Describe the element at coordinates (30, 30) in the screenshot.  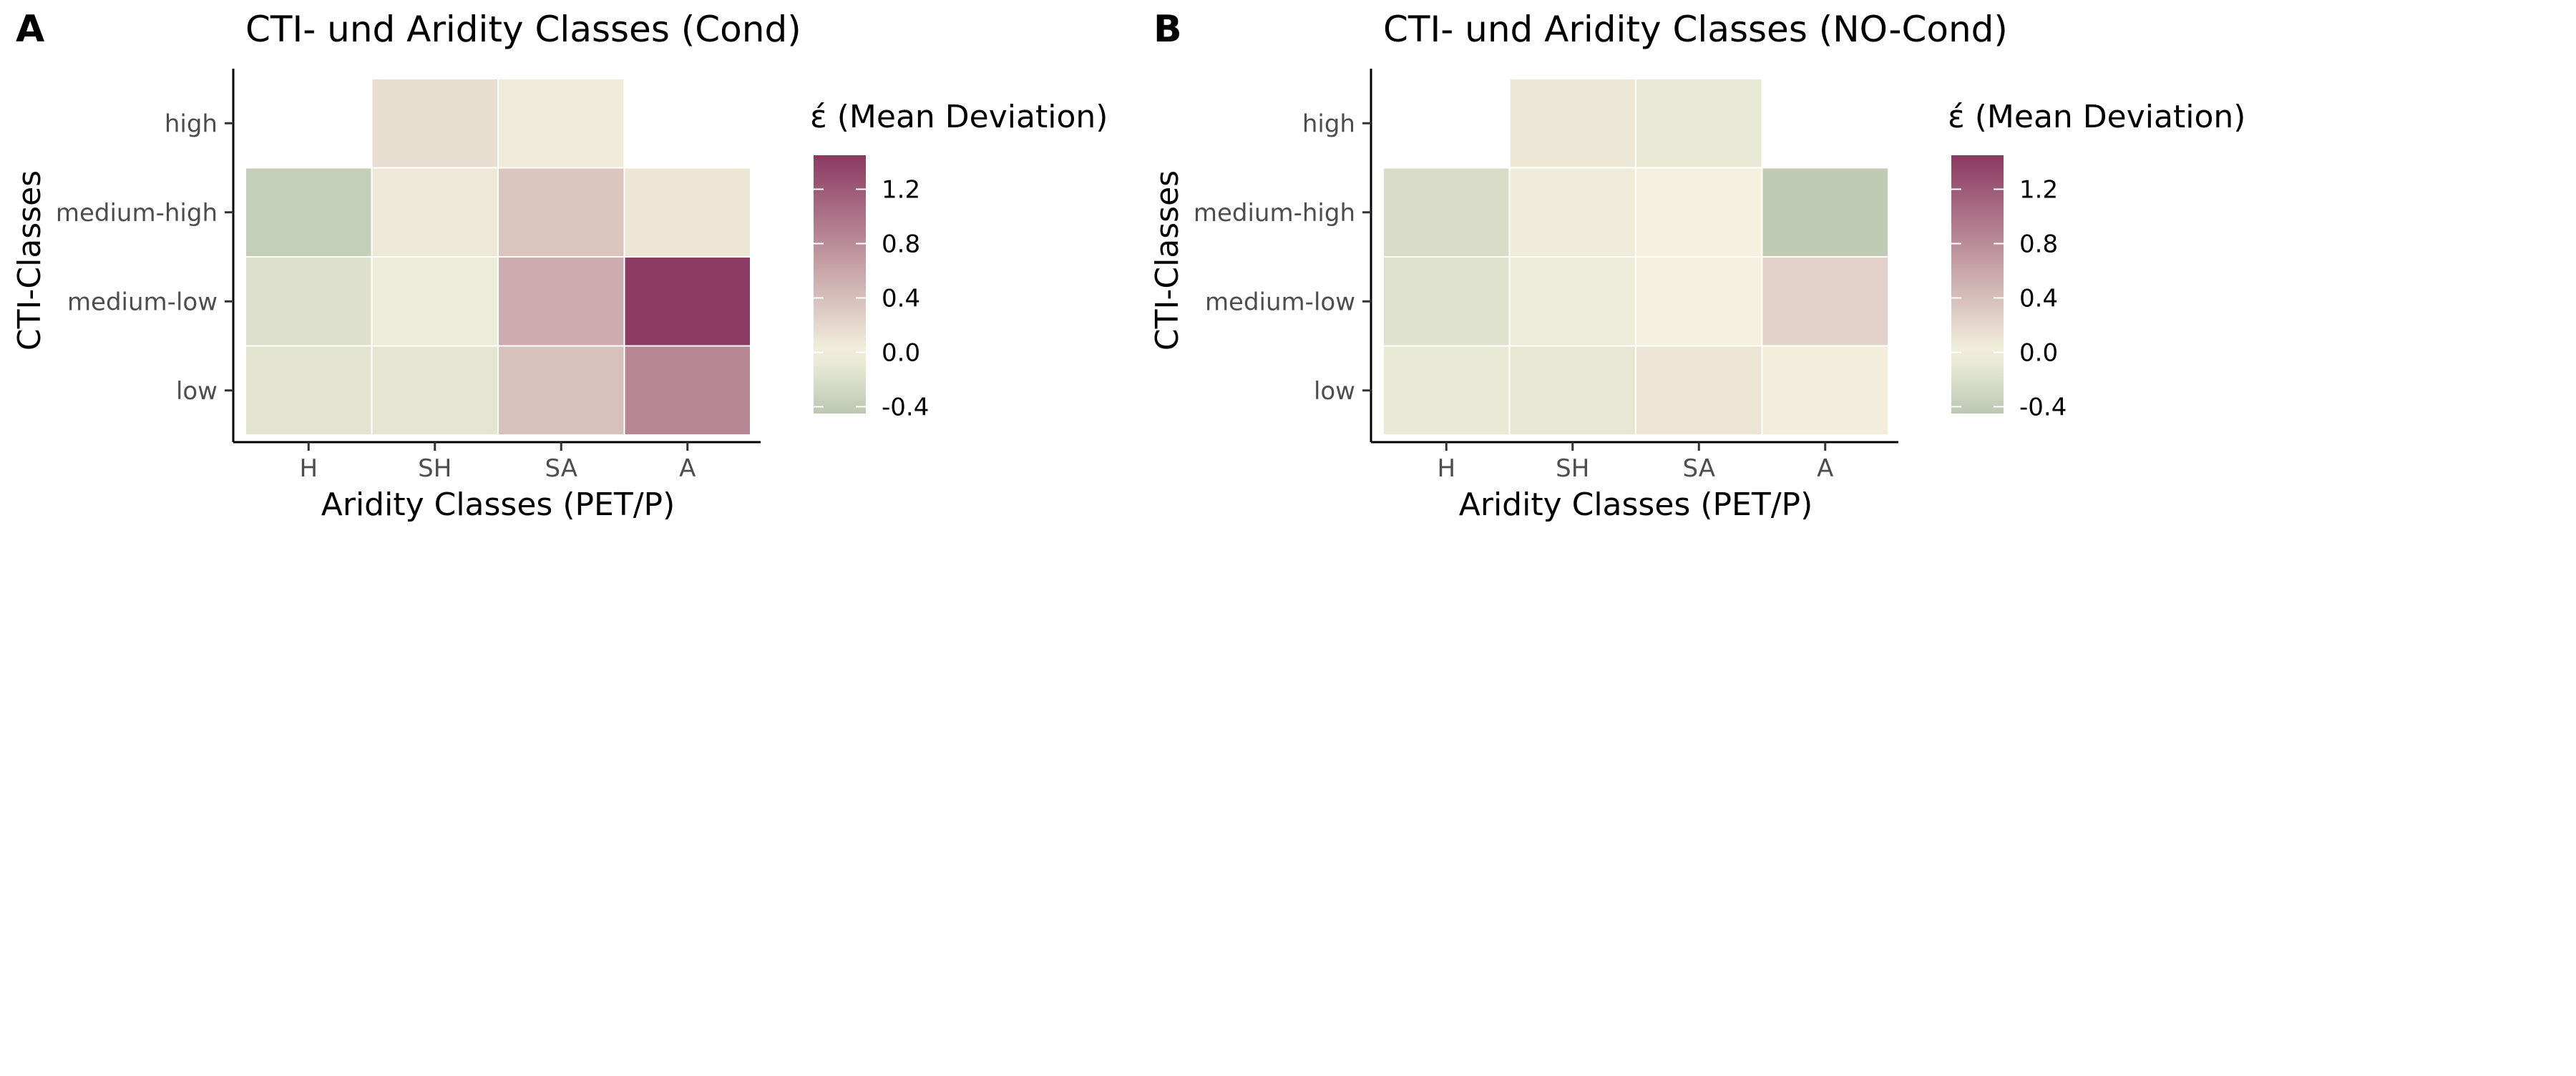
I see `panel-tag: A` at that location.